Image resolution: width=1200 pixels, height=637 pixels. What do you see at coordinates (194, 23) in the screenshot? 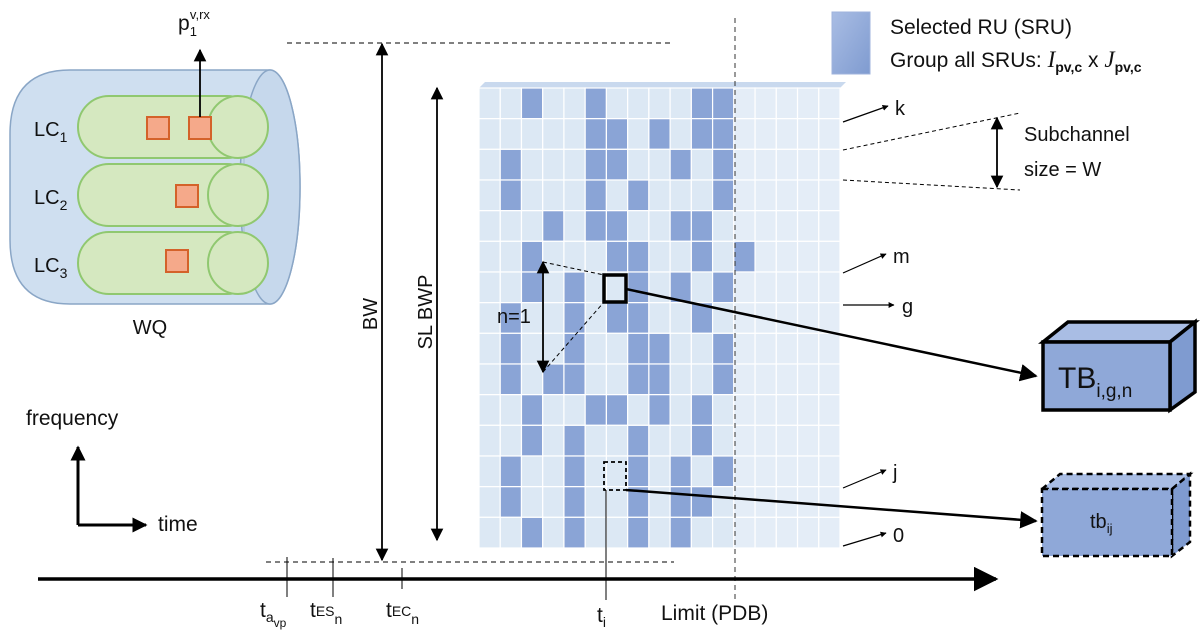
I see `packet-label: p1v,rx` at bounding box center [194, 23].